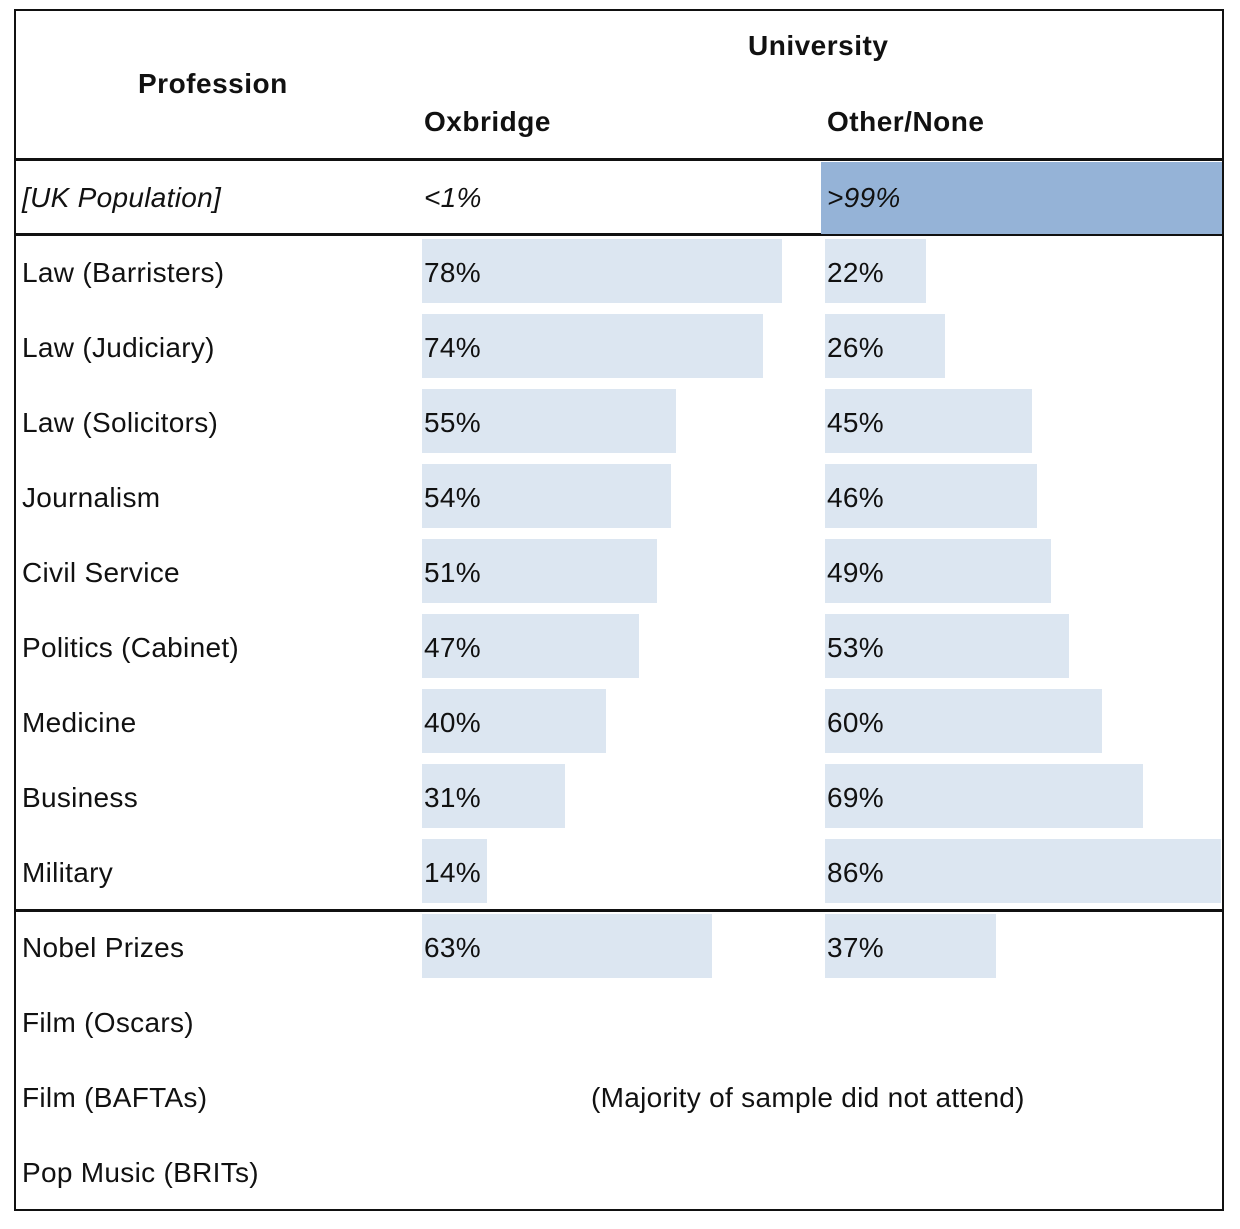 The height and width of the screenshot is (1229, 1240). I want to click on other-value: 46%, so click(855, 497).